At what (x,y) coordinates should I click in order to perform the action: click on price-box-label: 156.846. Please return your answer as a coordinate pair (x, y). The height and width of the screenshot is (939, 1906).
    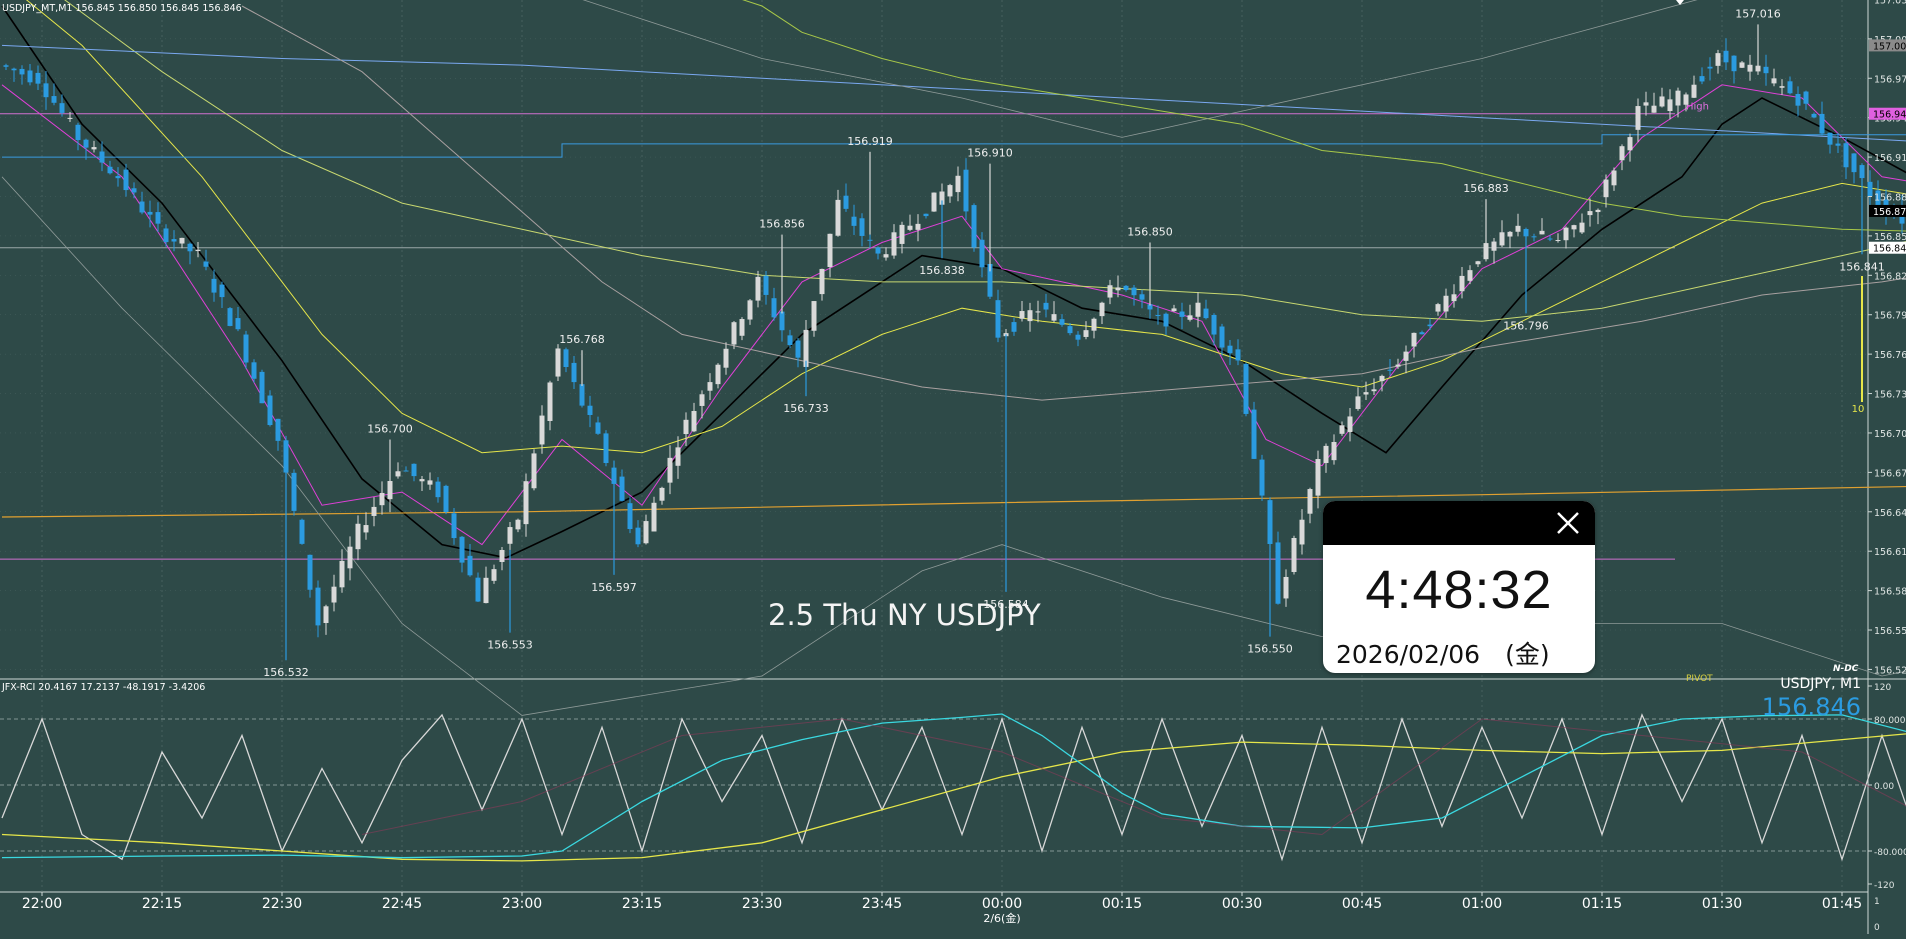
    Looking at the image, I should click on (1889, 249).